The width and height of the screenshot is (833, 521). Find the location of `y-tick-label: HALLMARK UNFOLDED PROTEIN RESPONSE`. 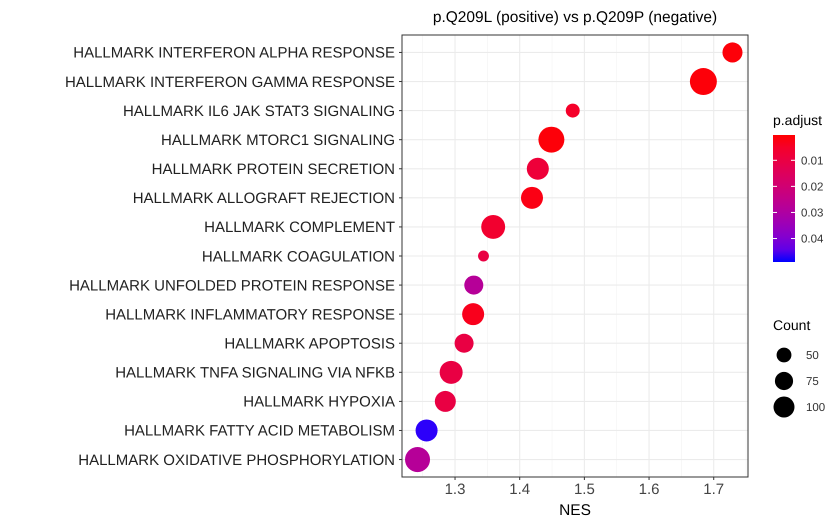

y-tick-label: HALLMARK UNFOLDED PROTEIN RESPONSE is located at coordinates (232, 285).